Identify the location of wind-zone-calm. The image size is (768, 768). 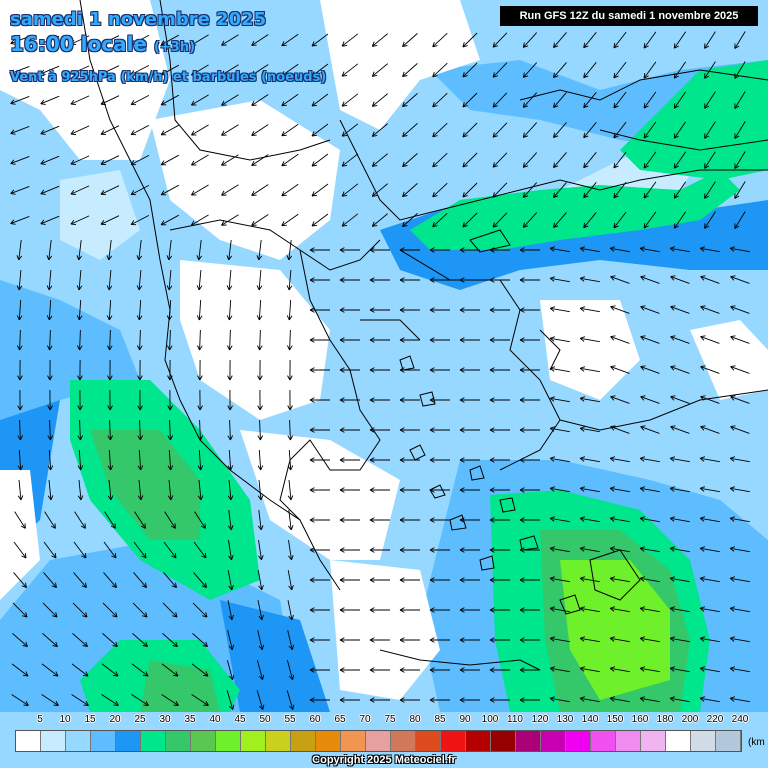
(20, 535).